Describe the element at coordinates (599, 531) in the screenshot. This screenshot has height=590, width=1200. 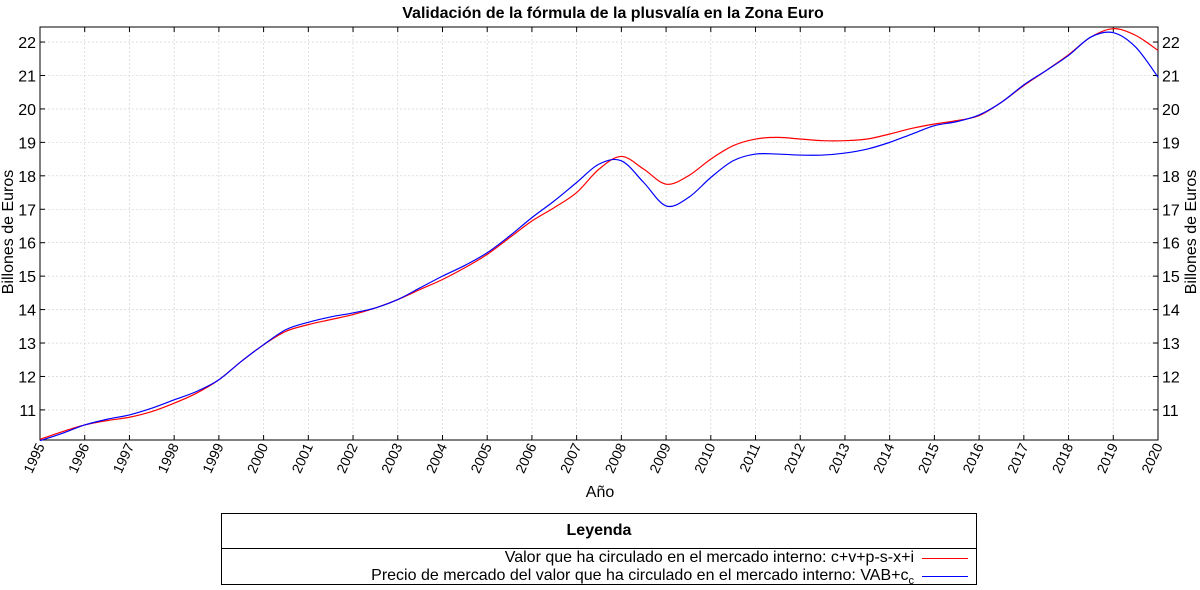
I see `legend-title: Leyenda` at that location.